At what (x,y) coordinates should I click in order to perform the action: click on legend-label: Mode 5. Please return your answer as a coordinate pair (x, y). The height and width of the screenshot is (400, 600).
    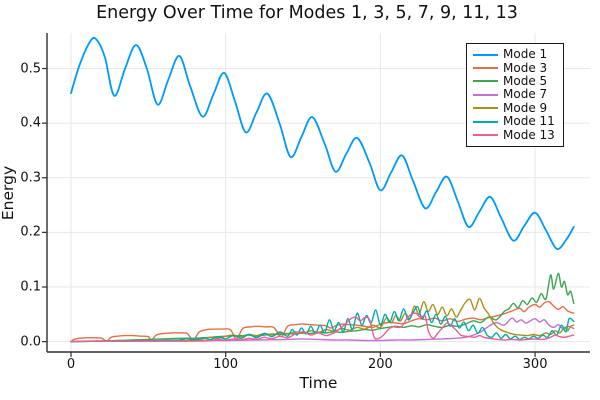
    Looking at the image, I should click on (525, 80).